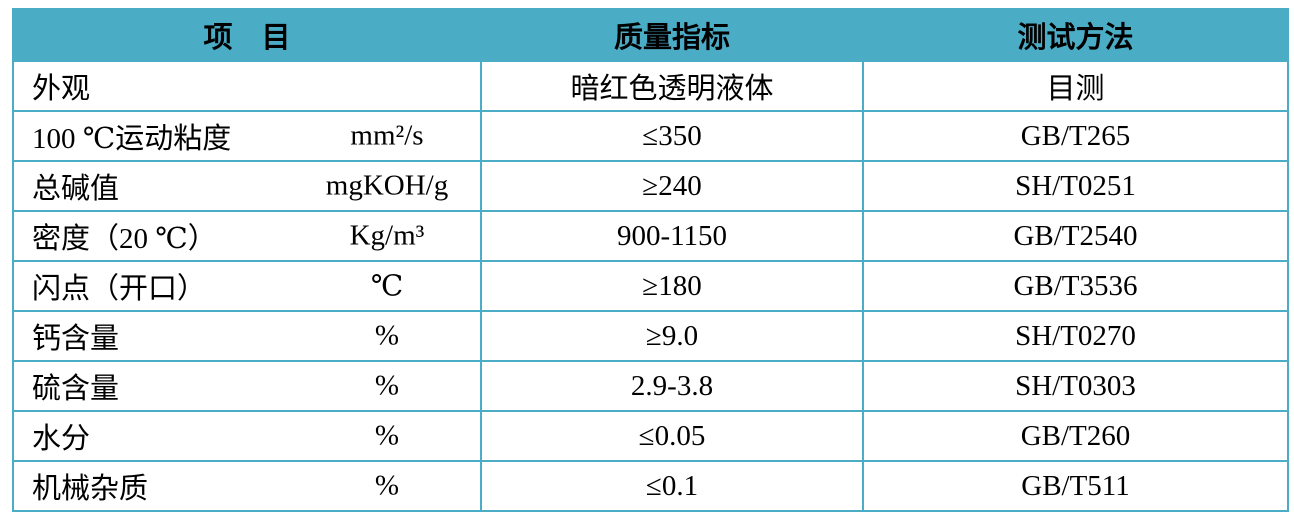 Image resolution: width=1294 pixels, height=520 pixels. Describe the element at coordinates (672, 286) in the screenshot. I see `spec-cell: ≥180` at that location.